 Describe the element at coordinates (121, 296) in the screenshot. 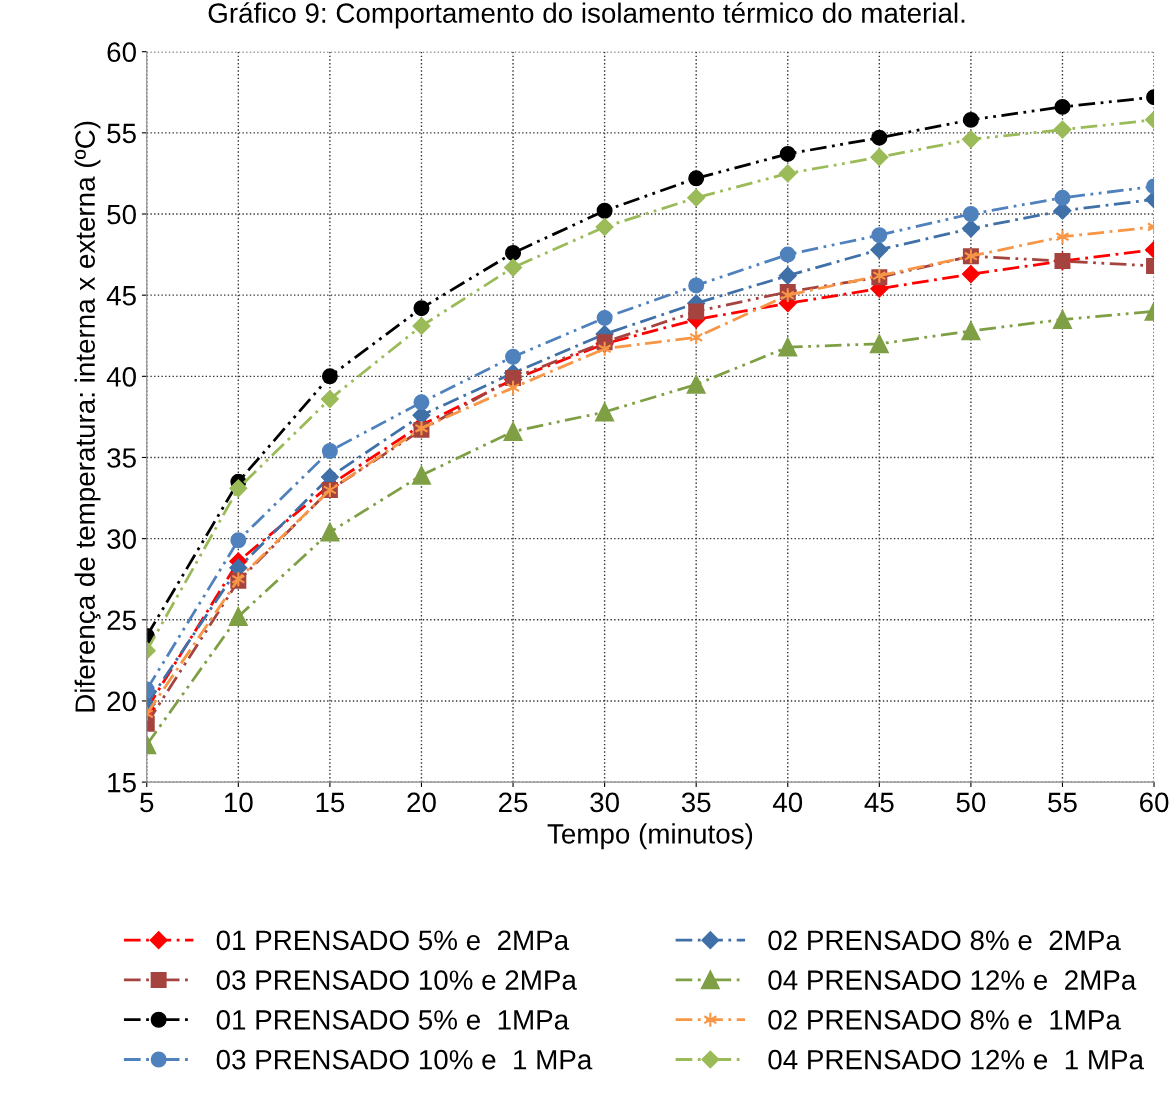

I see `y-tick-label: 45` at that location.